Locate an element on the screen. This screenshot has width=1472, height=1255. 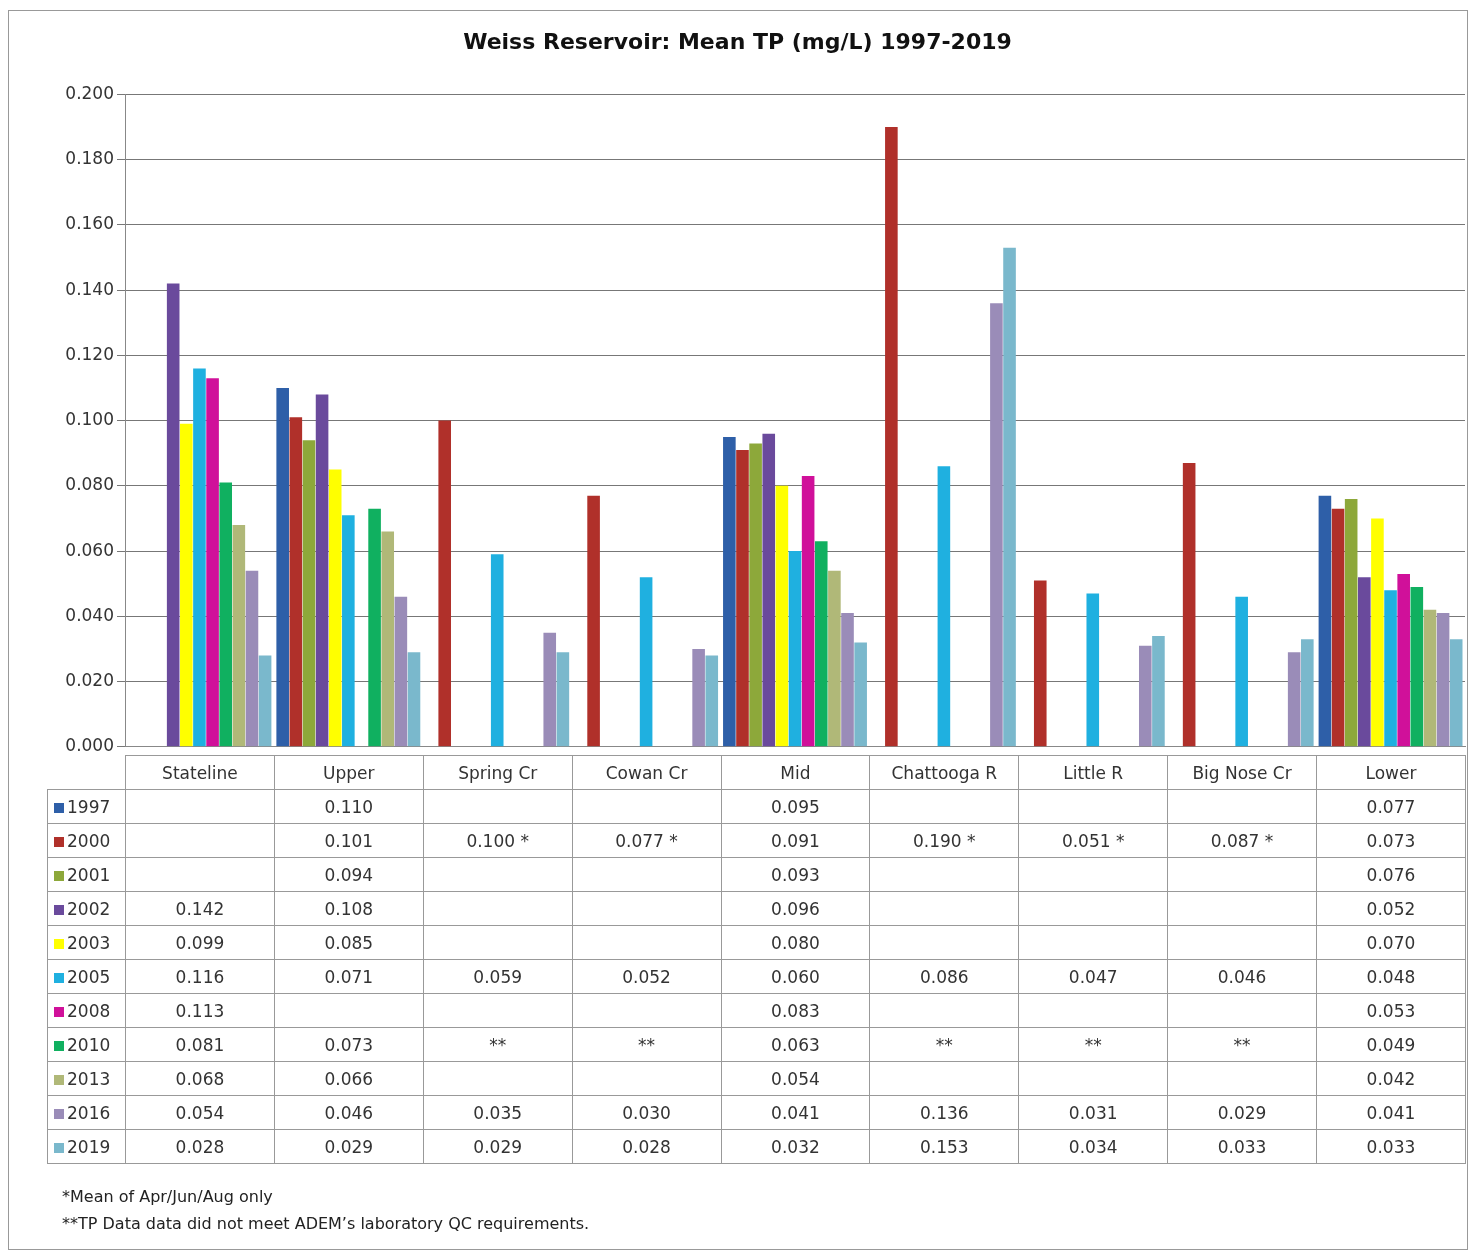
data-label: 0.083 is located at coordinates (795, 1010).